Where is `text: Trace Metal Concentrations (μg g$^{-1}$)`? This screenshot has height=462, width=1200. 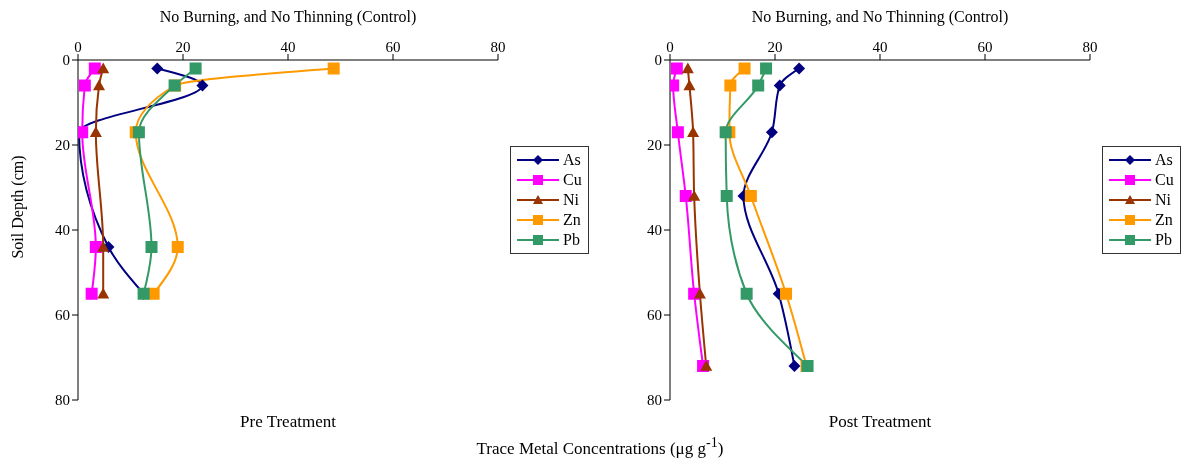 text: Trace Metal Concentrations (μg g$^{-1}$) is located at coordinates (600, 446).